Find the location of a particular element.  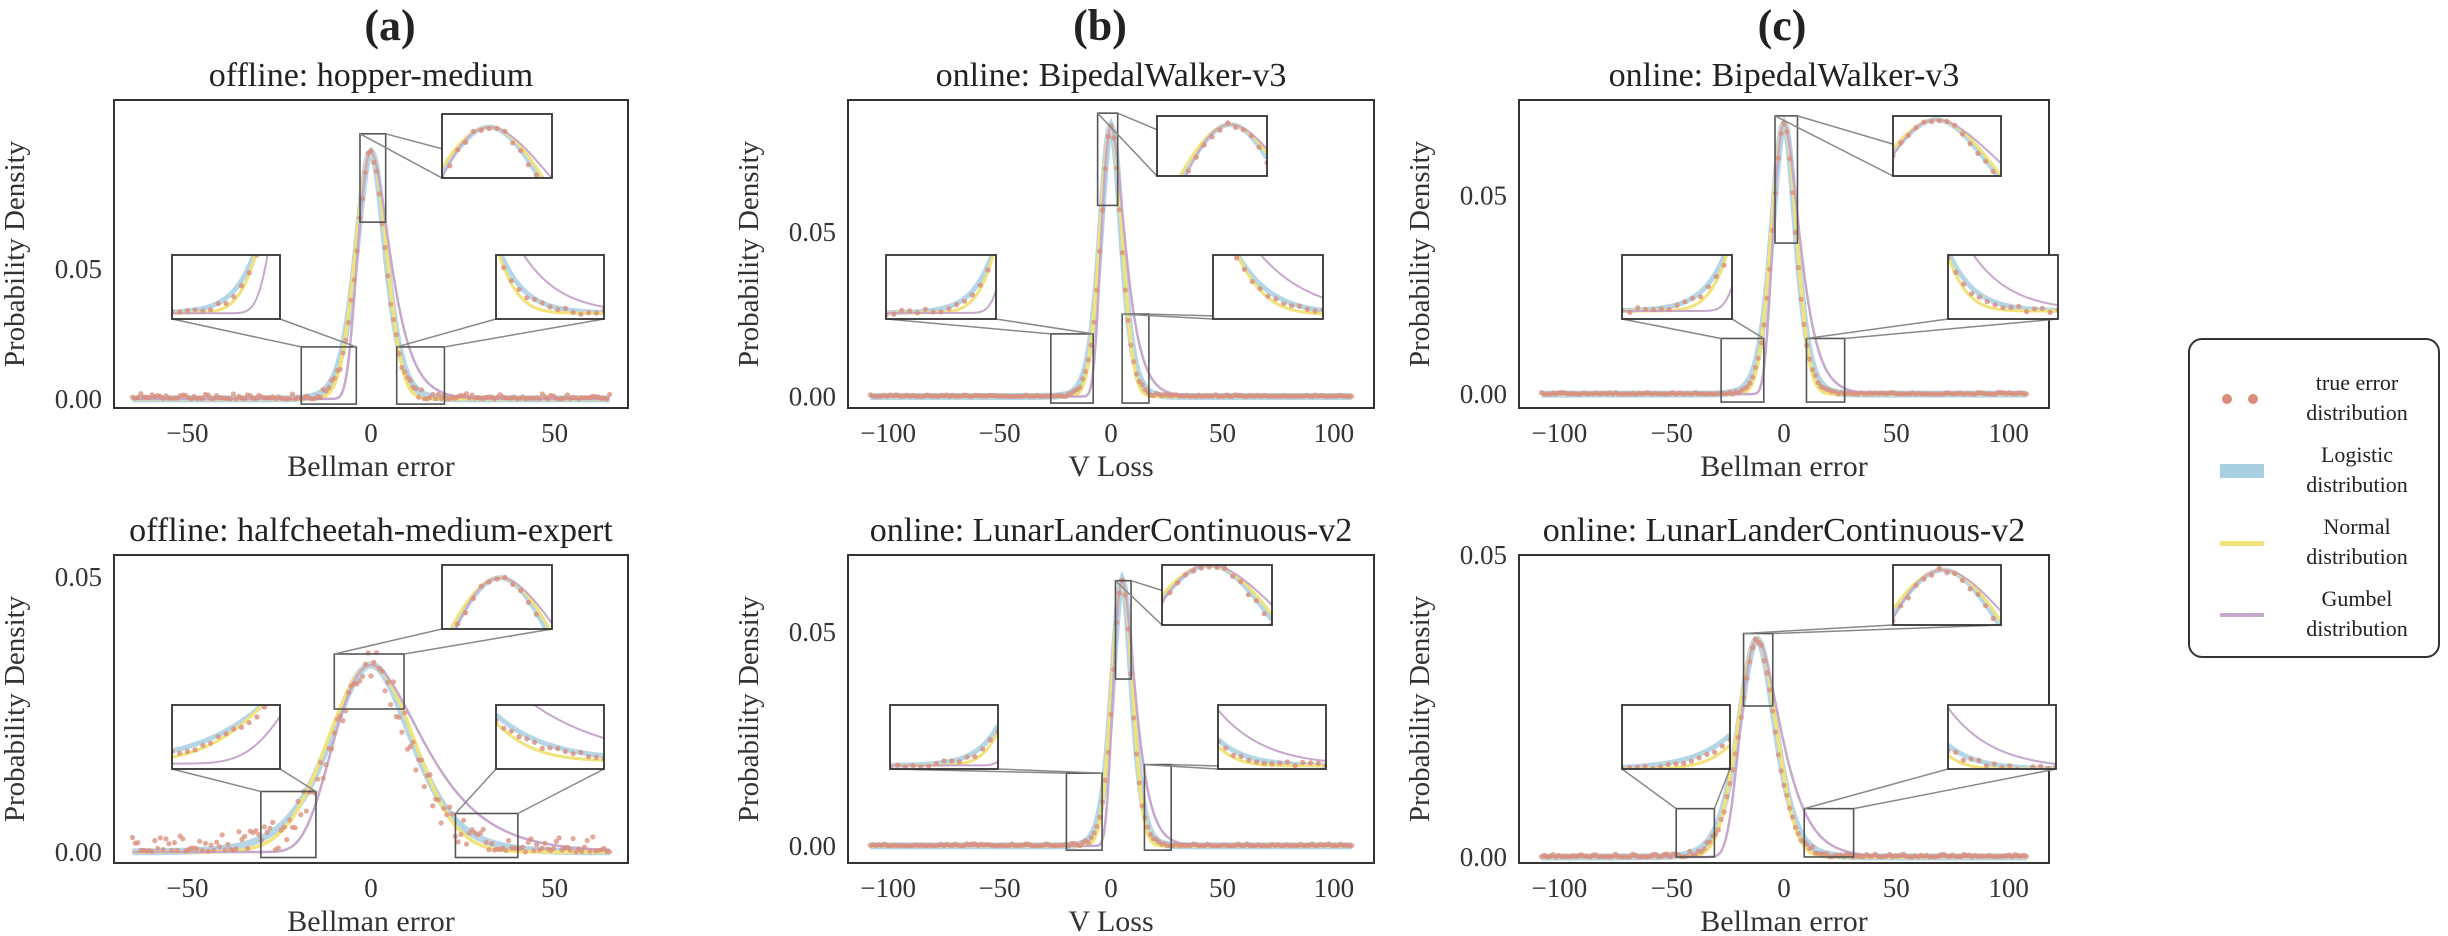

y-tick-label: 0.05 is located at coordinates (812, 632).